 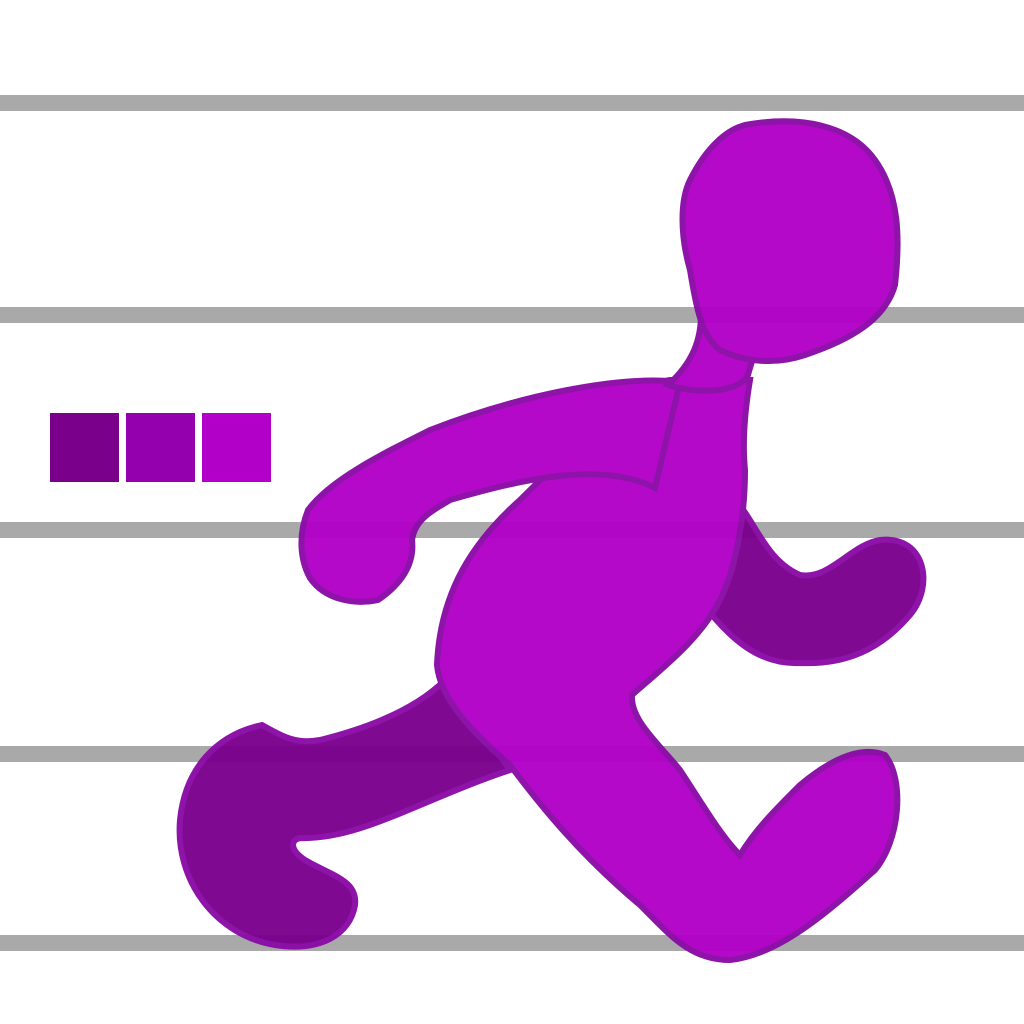 I want to click on back-arm, so click(x=811, y=580).